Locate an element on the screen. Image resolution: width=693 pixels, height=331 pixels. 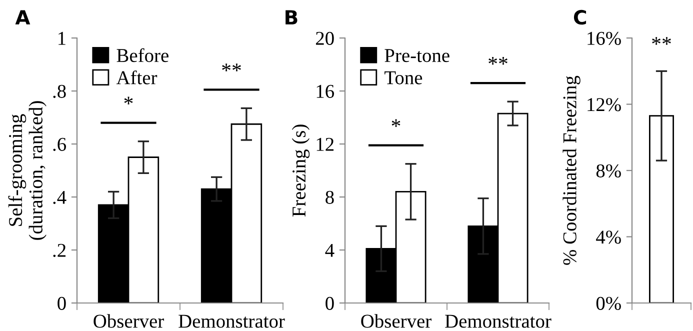
y-tick-label: .6 is located at coordinates (59, 145).